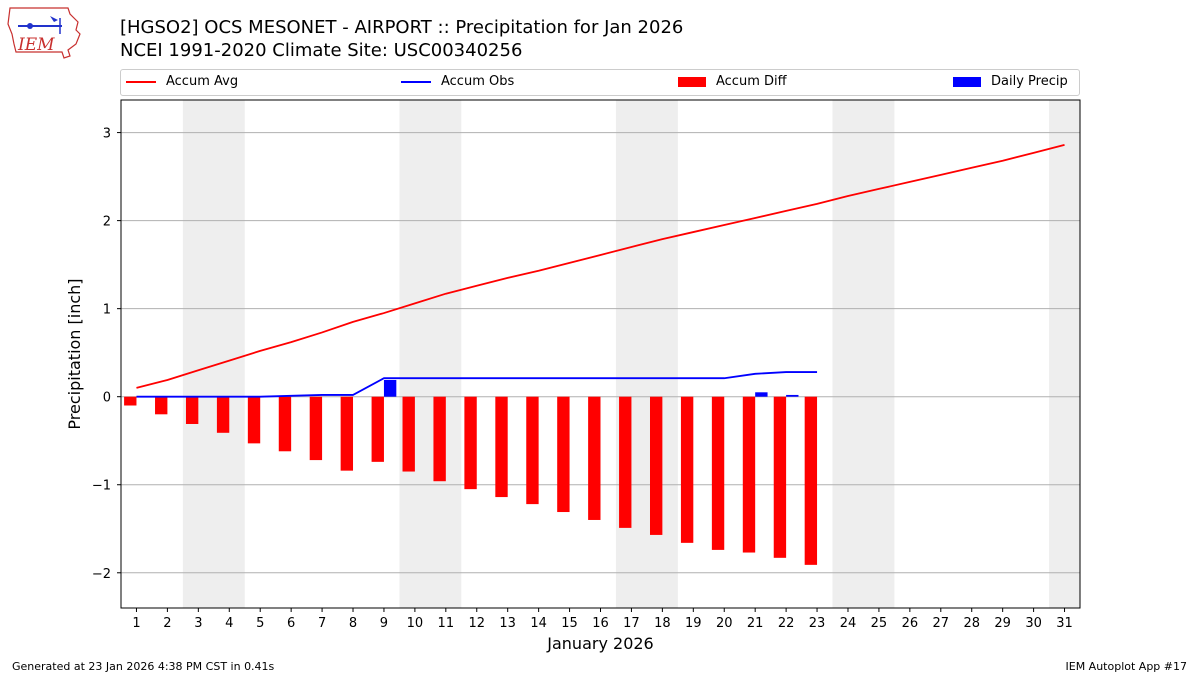 This screenshot has height=675, width=1200. I want to click on iowa-map-icon: IEM, so click(44, 33).